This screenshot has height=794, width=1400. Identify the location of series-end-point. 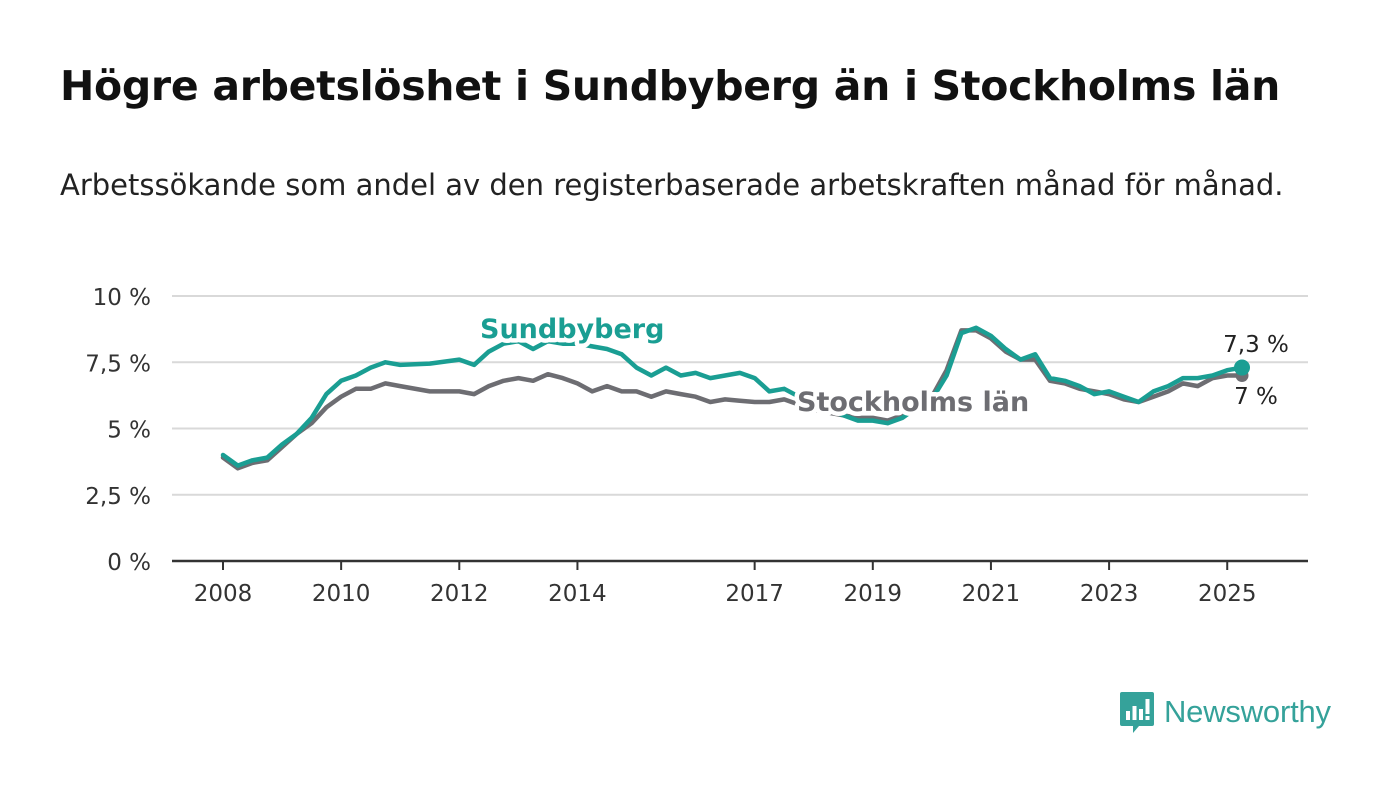
(1242, 367).